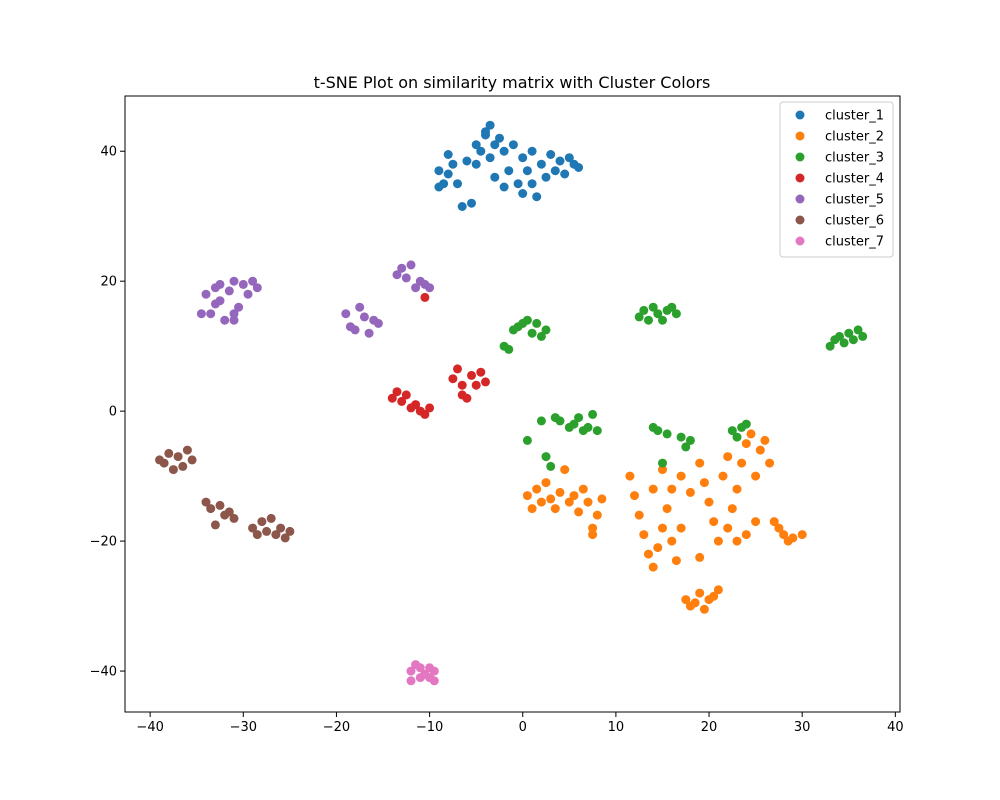  I want to click on x-tick-label: 40, so click(895, 727).